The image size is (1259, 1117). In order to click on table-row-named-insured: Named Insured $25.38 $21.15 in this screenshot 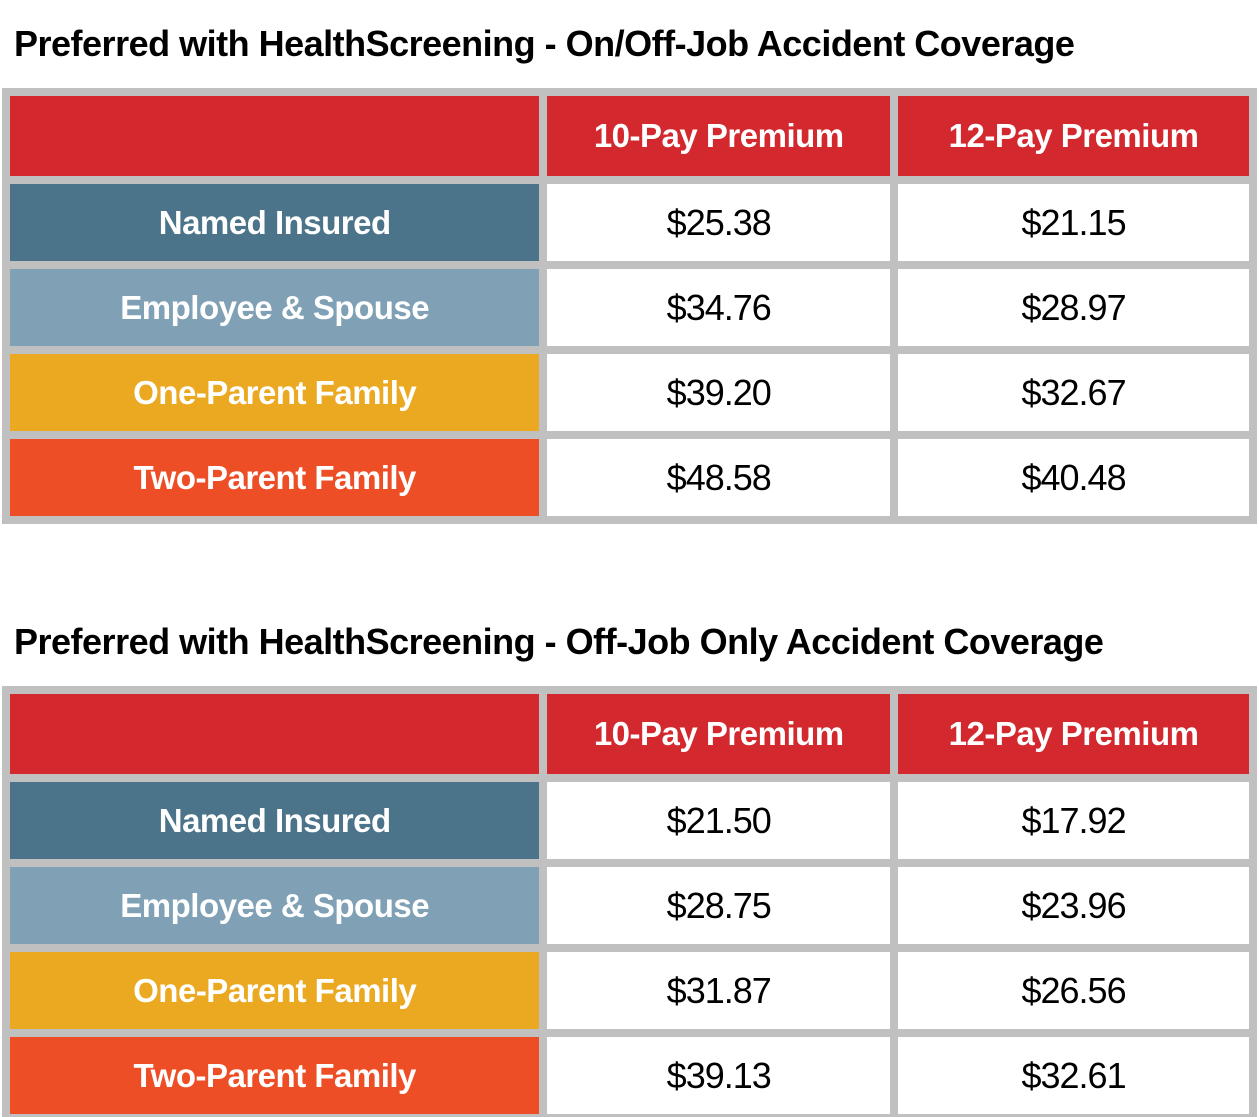, I will do `click(629, 222)`.